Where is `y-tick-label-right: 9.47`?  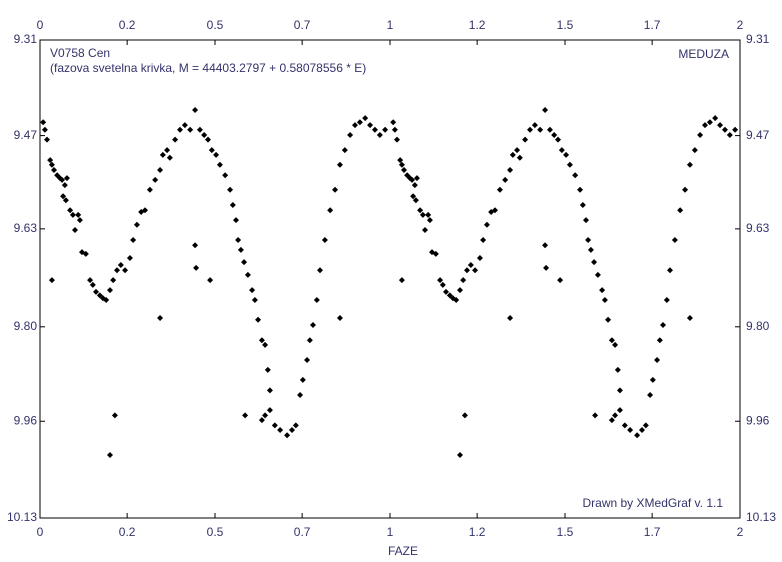
y-tick-label-right: 9.47 is located at coordinates (758, 135).